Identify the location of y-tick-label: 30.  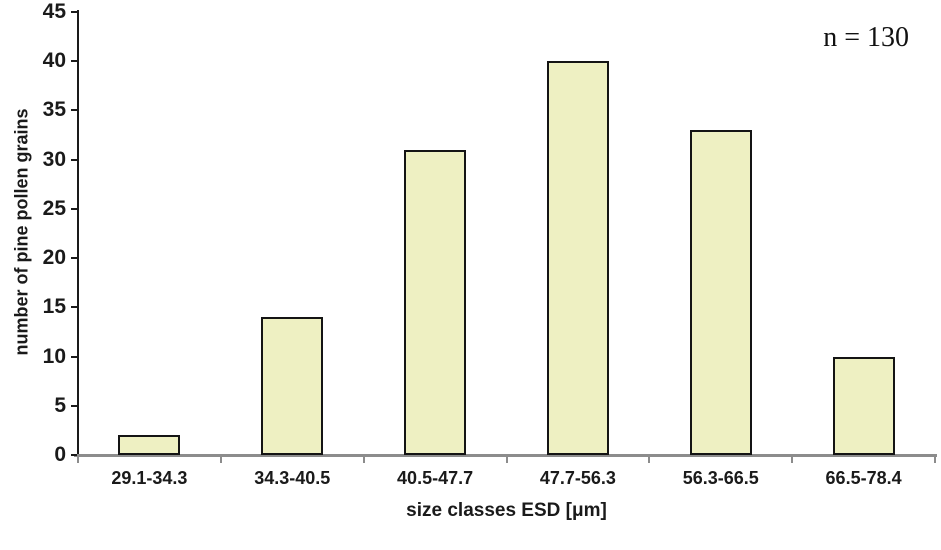
(54, 159).